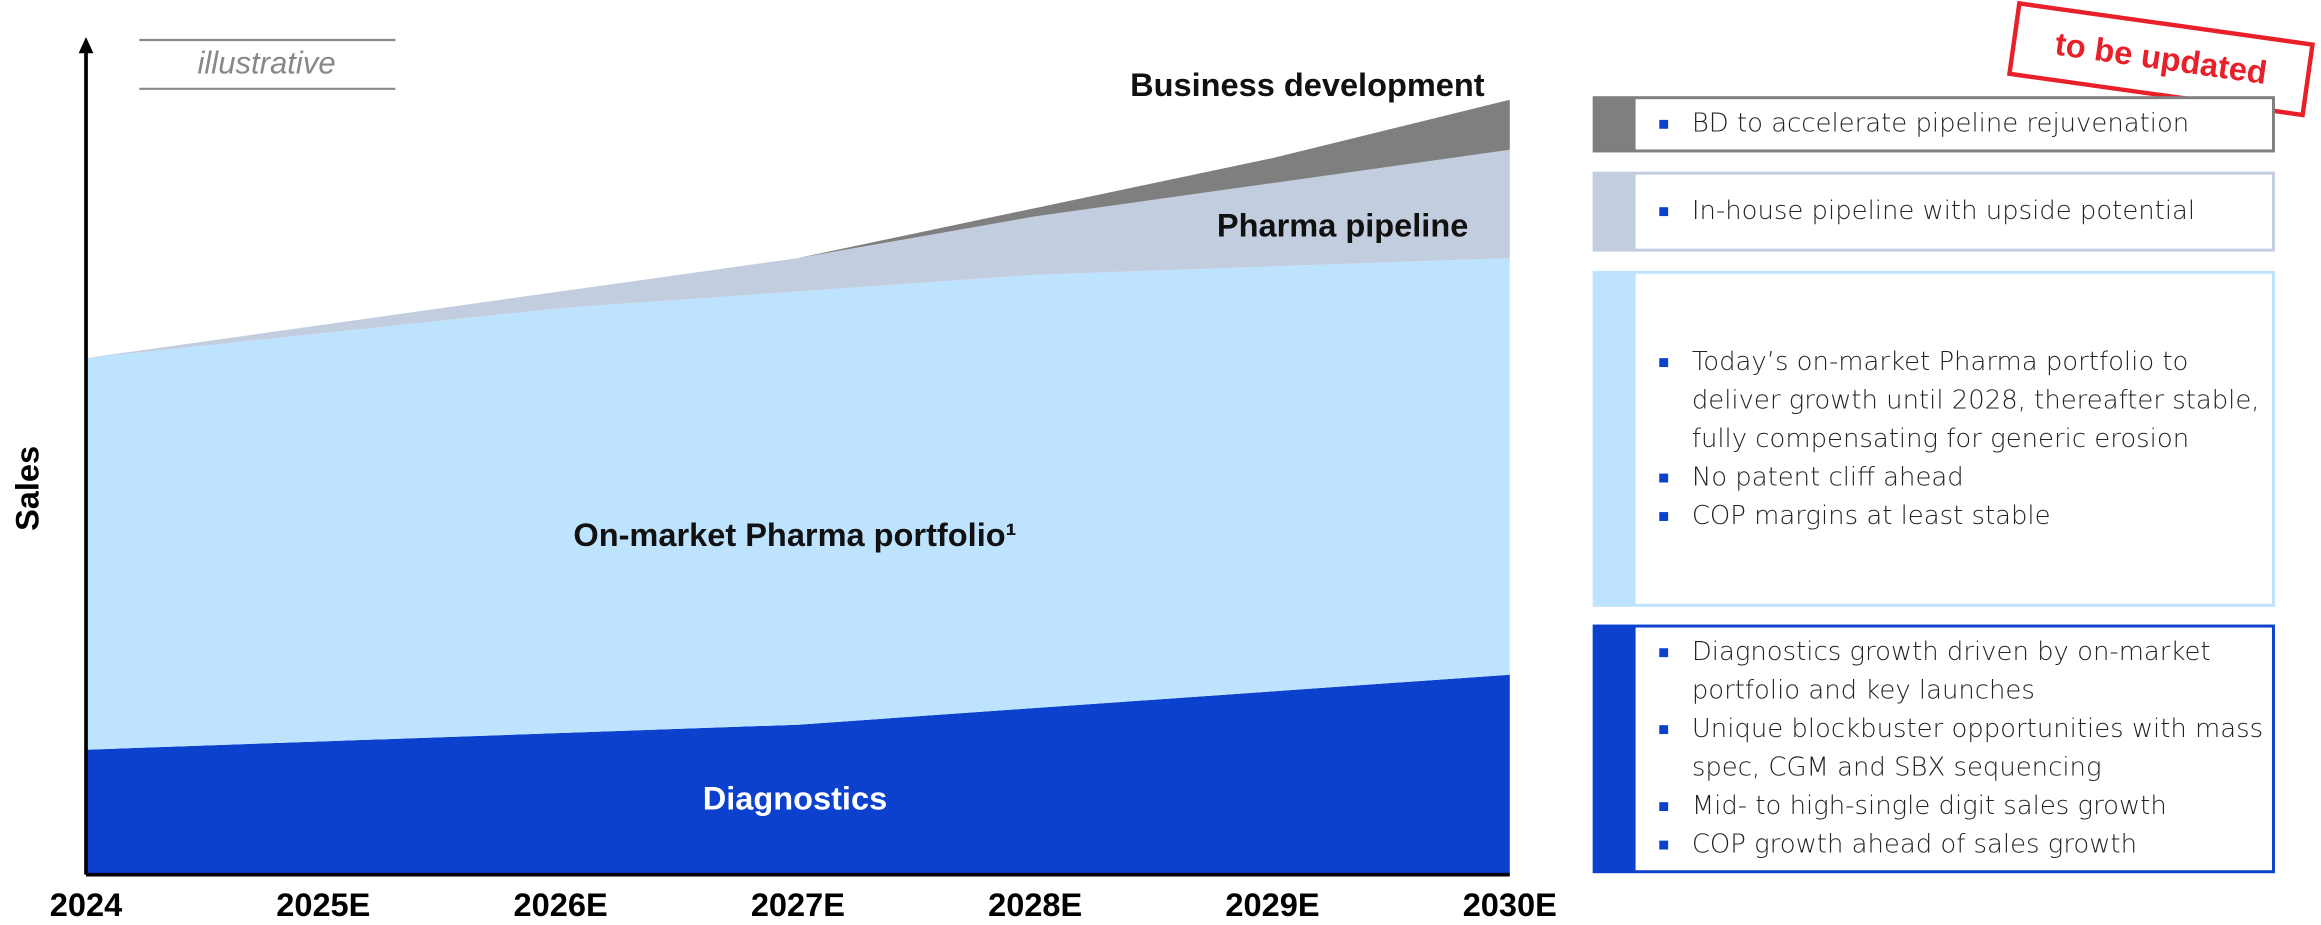  I want to click on y-axis-arrow, so click(86, 45).